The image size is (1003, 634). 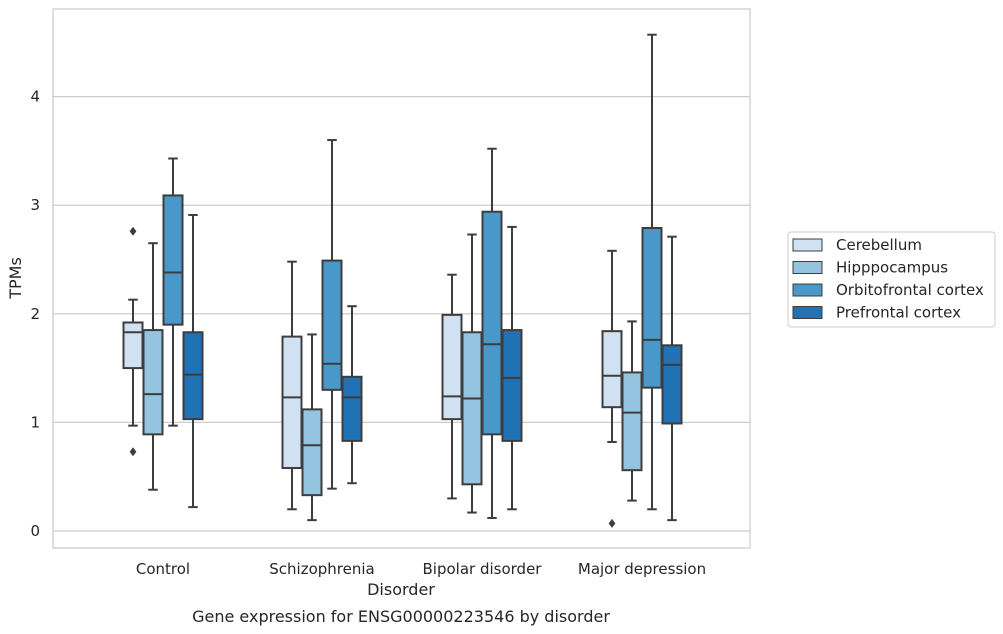 I want to click on x-tick-label: Major depression, so click(x=642, y=569).